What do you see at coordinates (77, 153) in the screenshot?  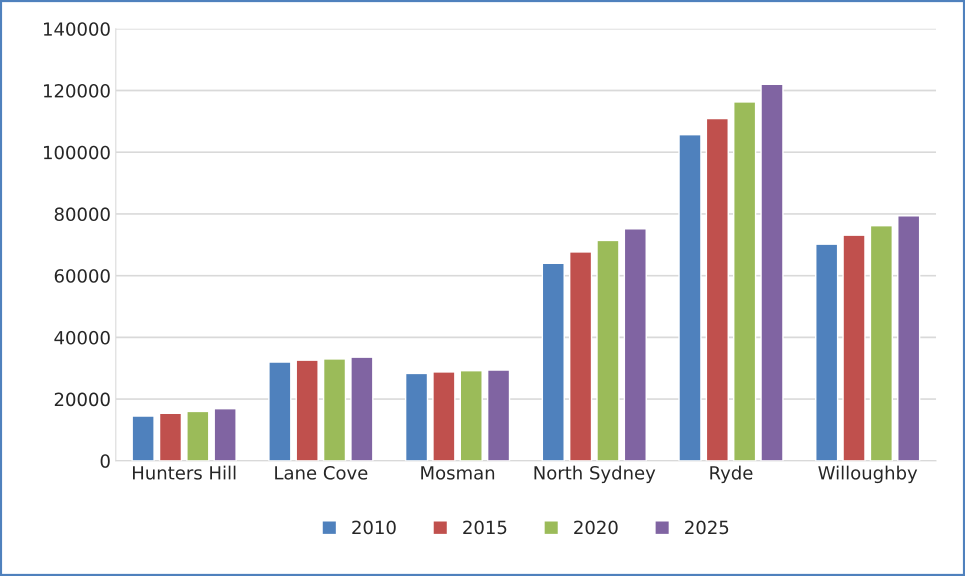 I see `y-tick-label: 100000` at bounding box center [77, 153].